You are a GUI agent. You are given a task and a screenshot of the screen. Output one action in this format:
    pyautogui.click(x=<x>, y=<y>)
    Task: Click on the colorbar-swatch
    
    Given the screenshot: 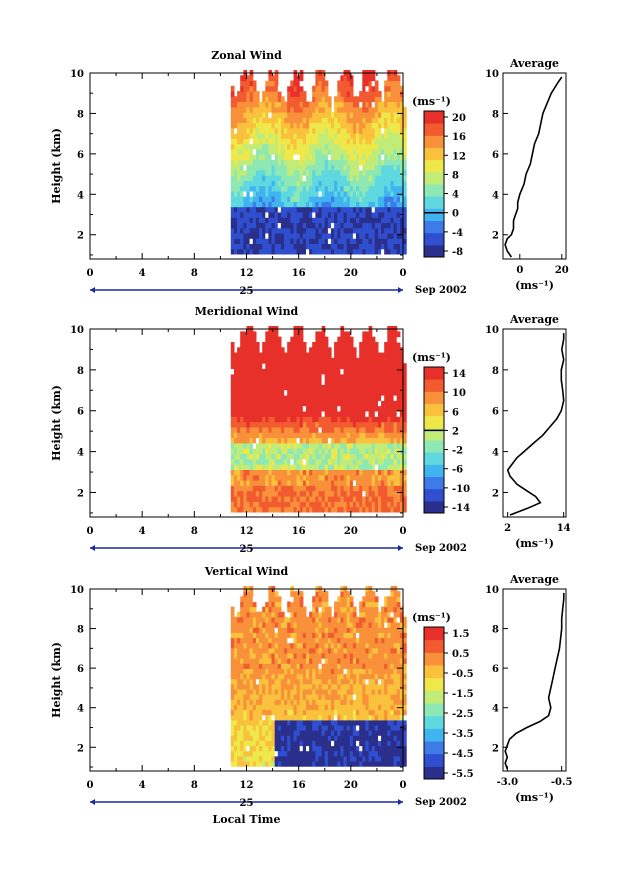 What is the action you would take?
    pyautogui.click(x=434, y=117)
    